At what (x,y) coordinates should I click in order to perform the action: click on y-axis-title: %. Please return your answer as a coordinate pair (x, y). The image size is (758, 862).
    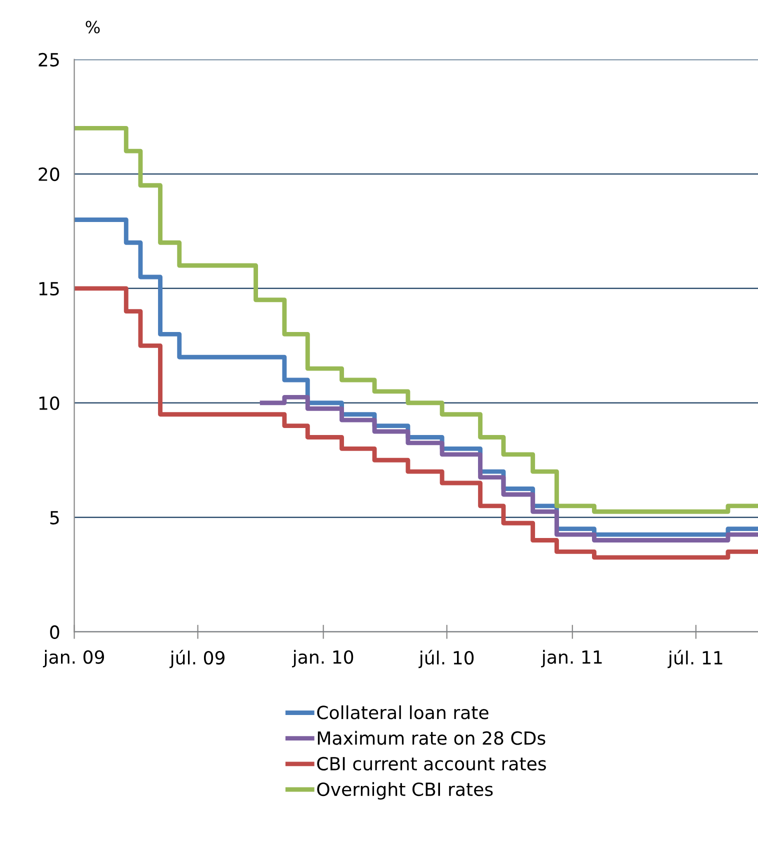
    Looking at the image, I should click on (93, 27).